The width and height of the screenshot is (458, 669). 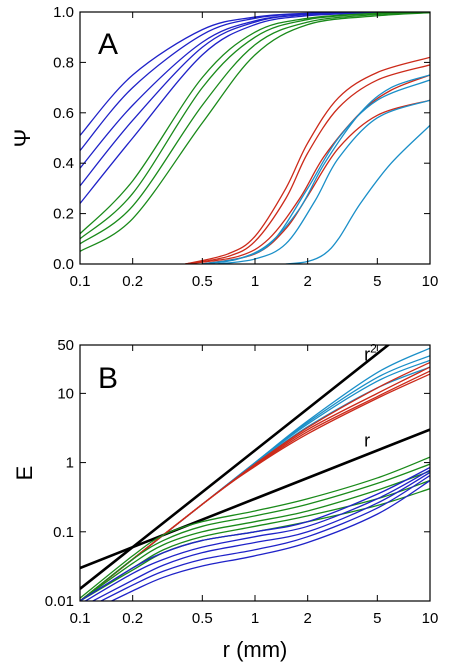 I want to click on panel-a-series-line-red, so click(x=316, y=181).